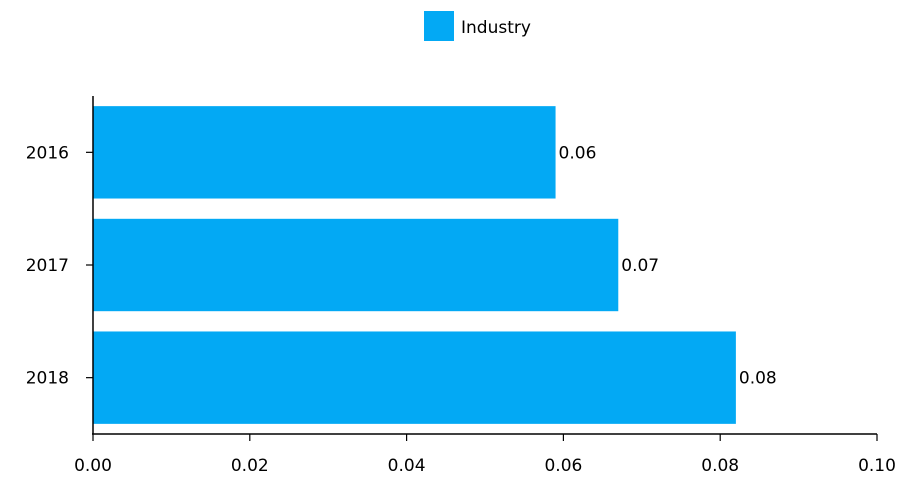 The height and width of the screenshot is (480, 903). I want to click on data-label-2018: 0.08, so click(758, 379).